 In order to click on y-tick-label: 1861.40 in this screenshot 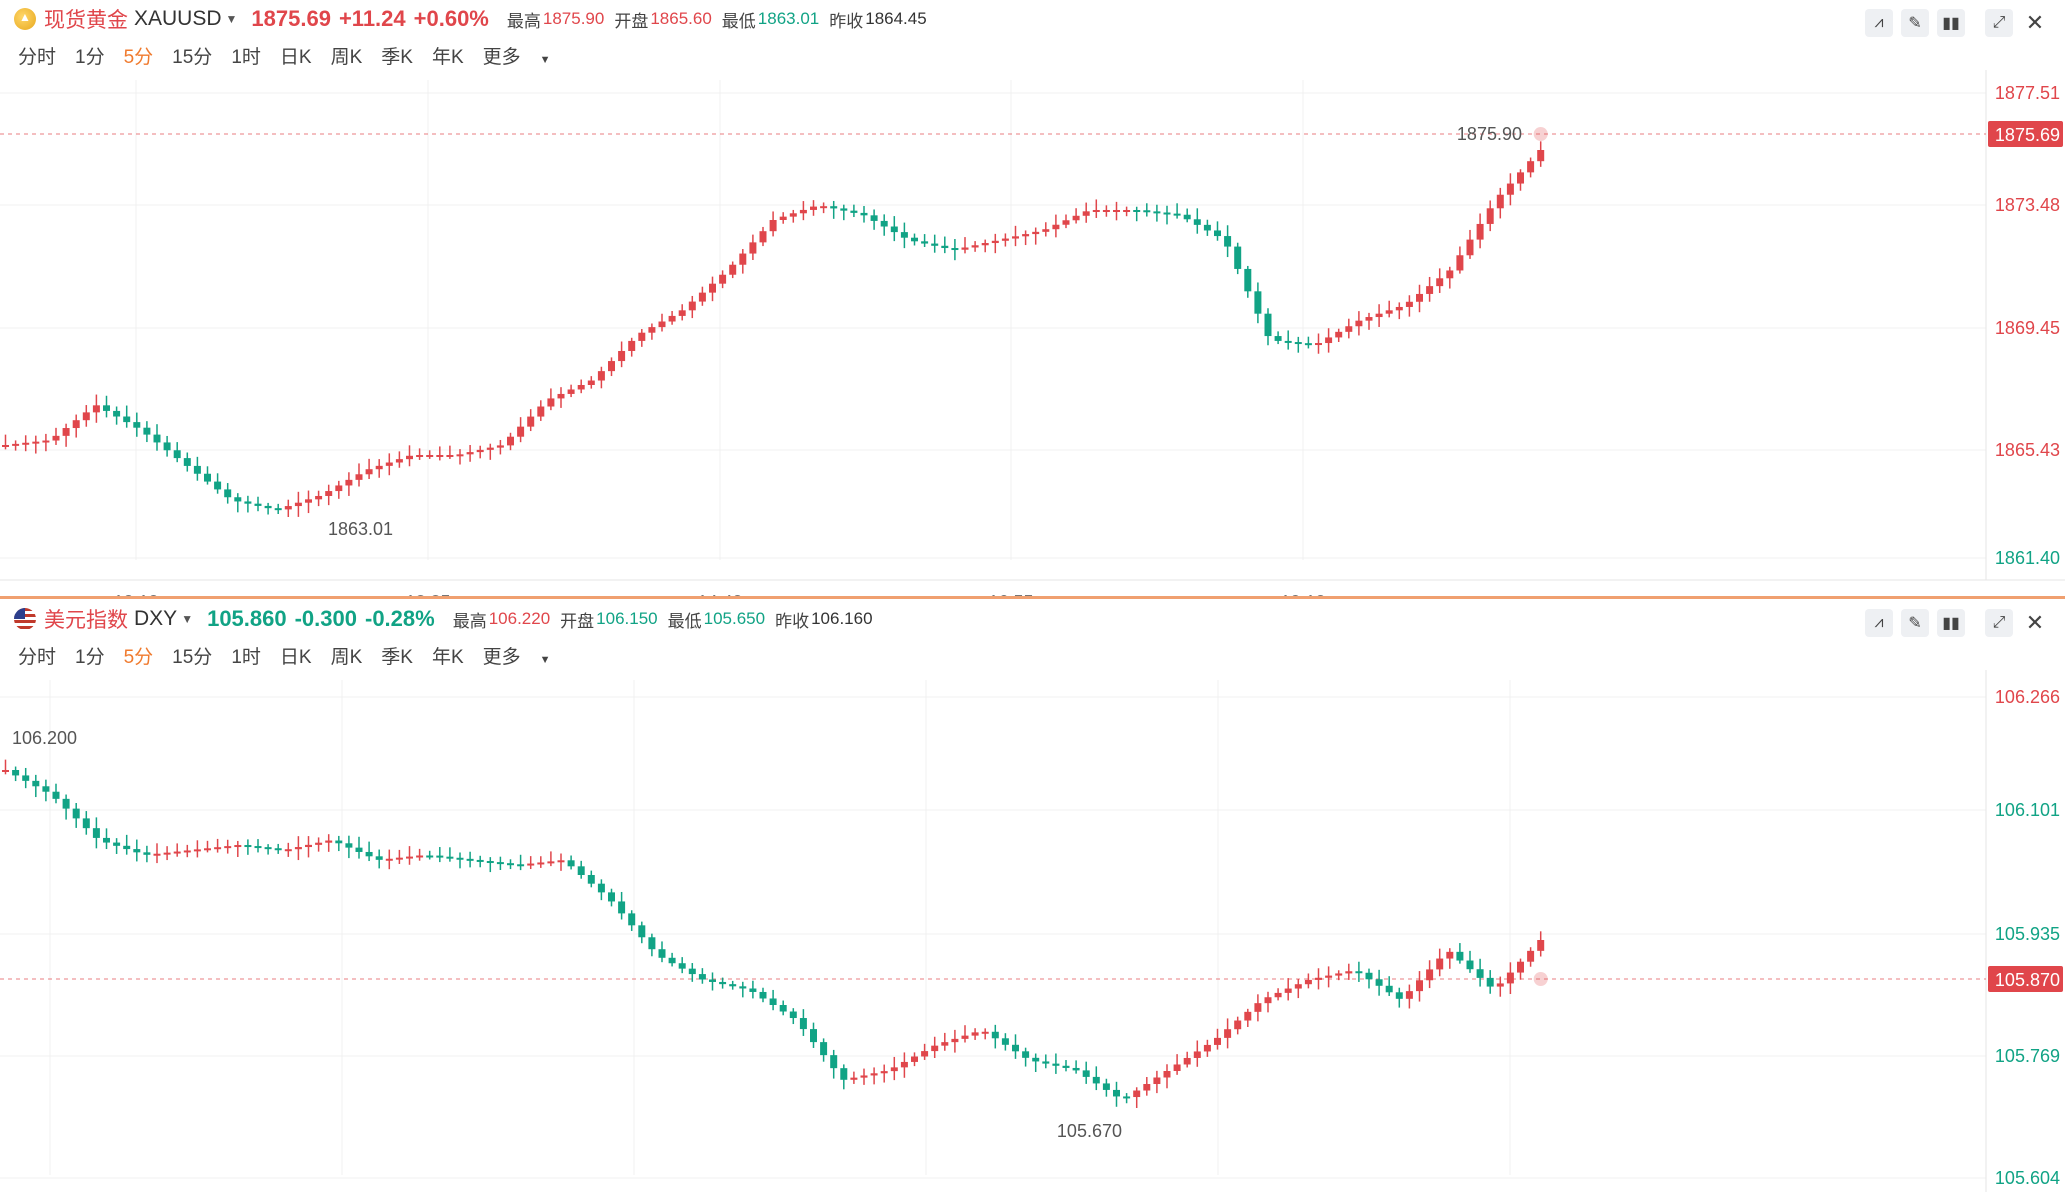, I will do `click(2027, 558)`.